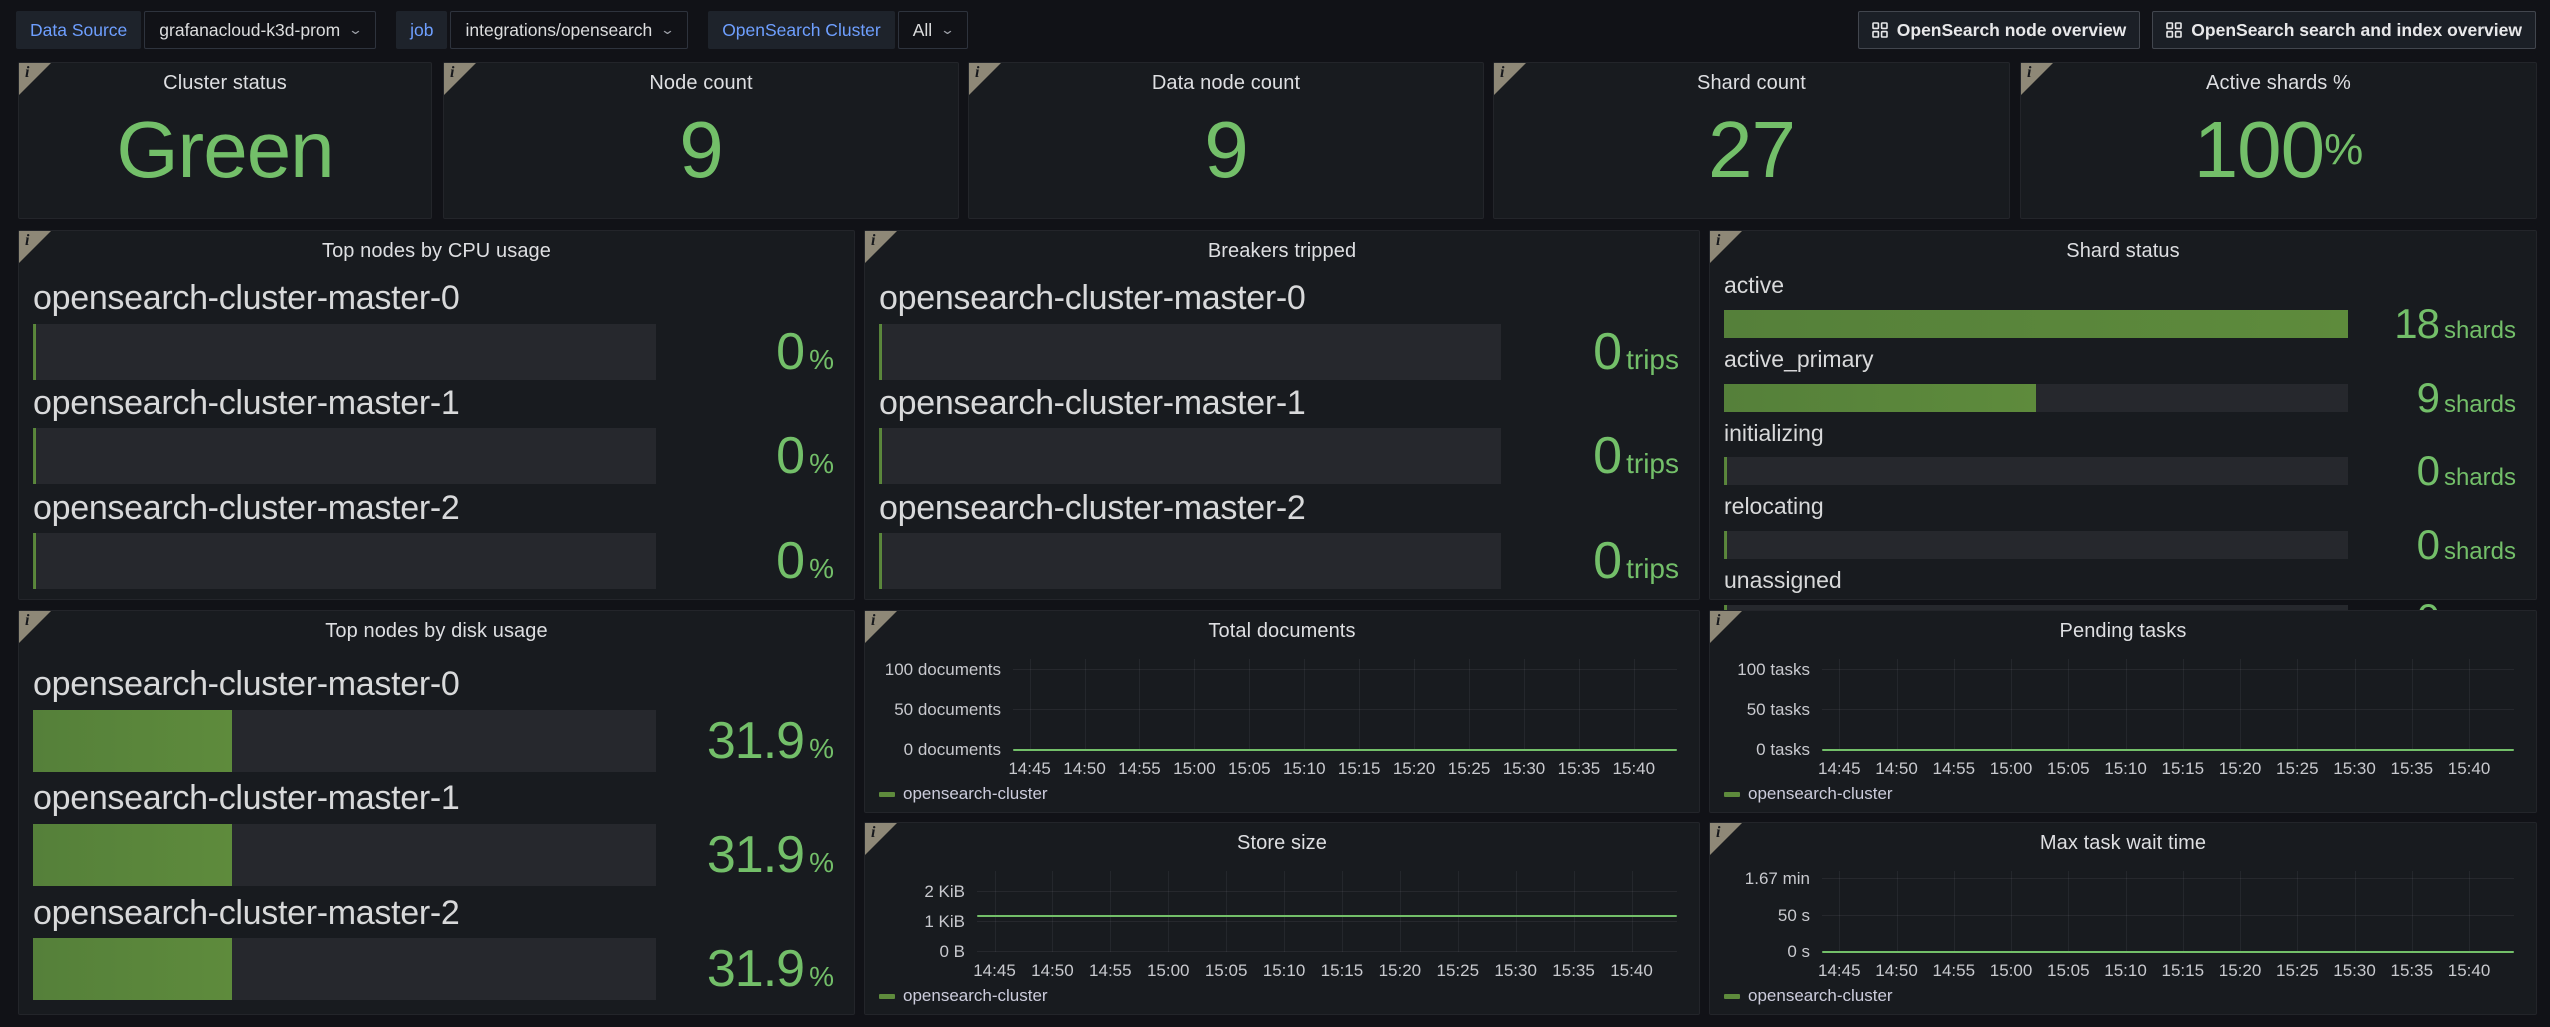 The image size is (2550, 1027). What do you see at coordinates (887, 996) in the screenshot?
I see `legend-swatch` at bounding box center [887, 996].